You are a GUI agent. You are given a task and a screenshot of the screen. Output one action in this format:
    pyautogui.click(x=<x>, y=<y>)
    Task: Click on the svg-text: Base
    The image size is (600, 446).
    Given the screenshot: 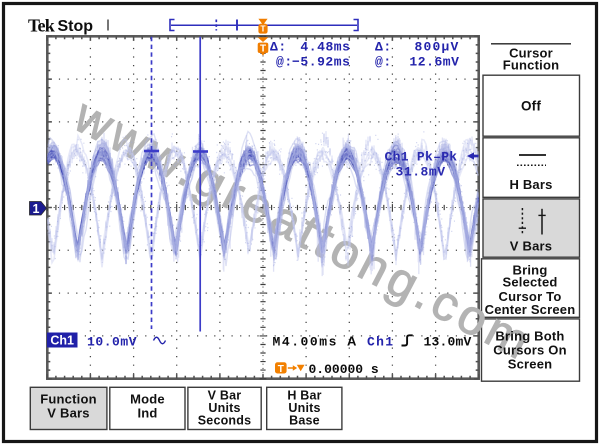 What is the action you would take?
    pyautogui.click(x=304, y=421)
    